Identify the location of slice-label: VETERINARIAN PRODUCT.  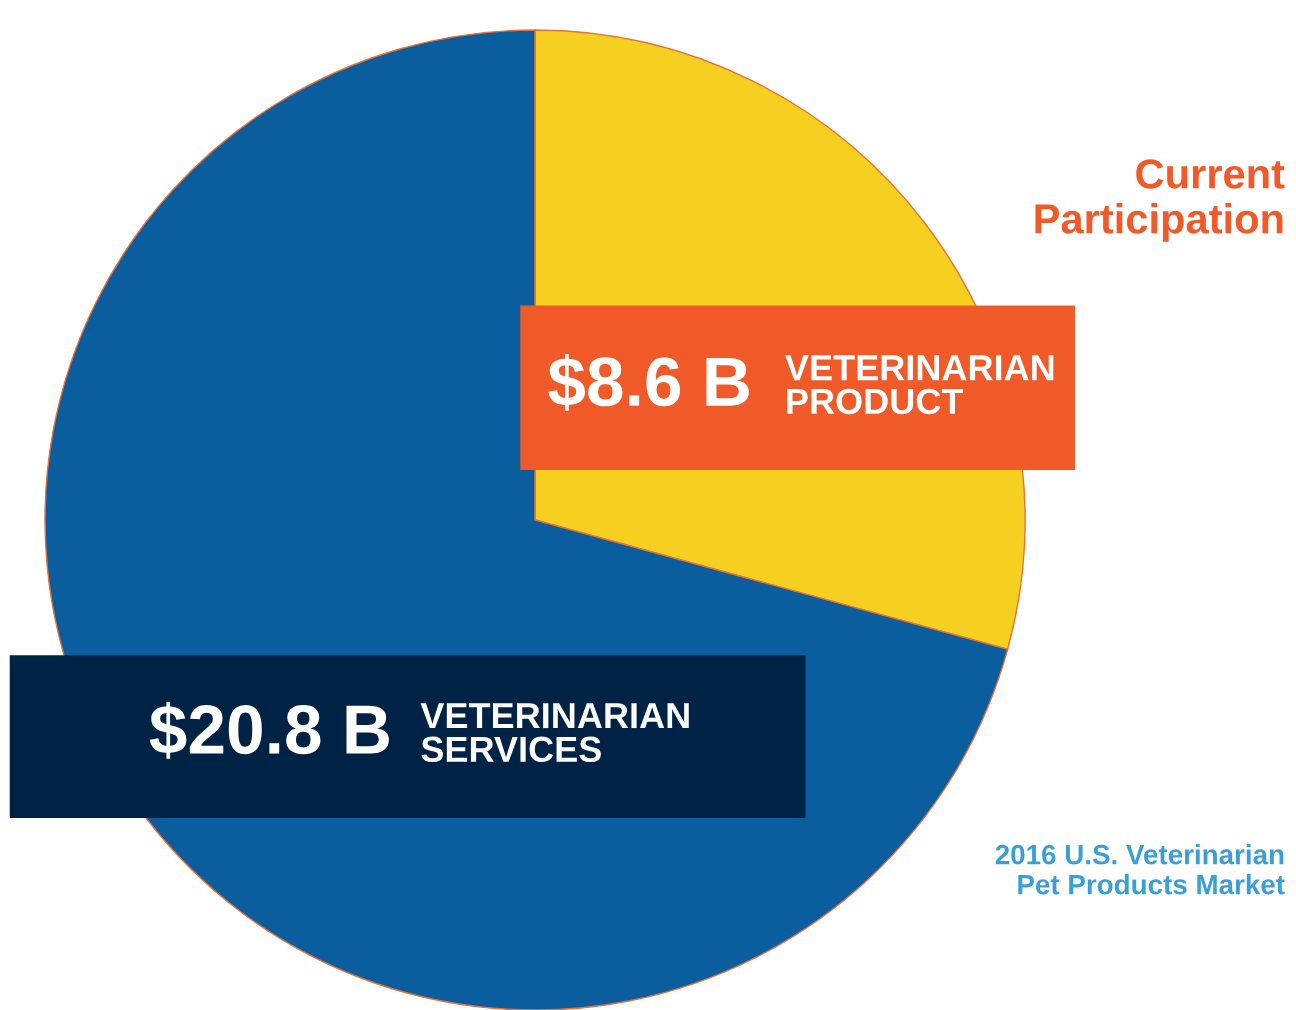
(919, 385).